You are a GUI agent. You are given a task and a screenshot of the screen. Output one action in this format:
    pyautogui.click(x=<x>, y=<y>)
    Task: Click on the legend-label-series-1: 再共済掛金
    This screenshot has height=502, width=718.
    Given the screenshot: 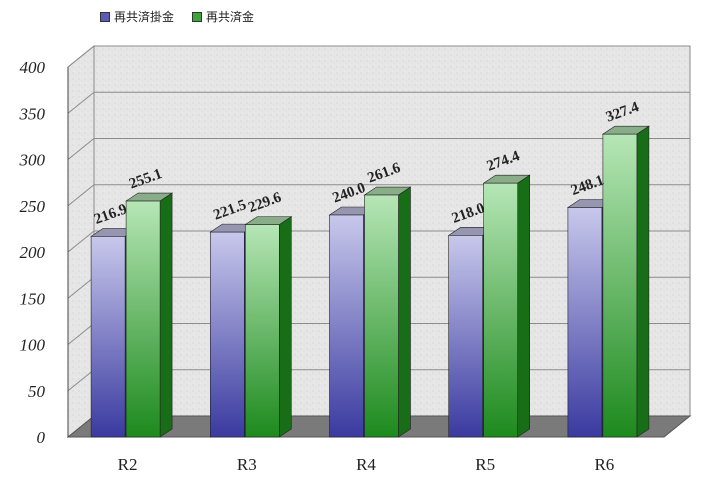 What is the action you would take?
    pyautogui.click(x=144, y=17)
    